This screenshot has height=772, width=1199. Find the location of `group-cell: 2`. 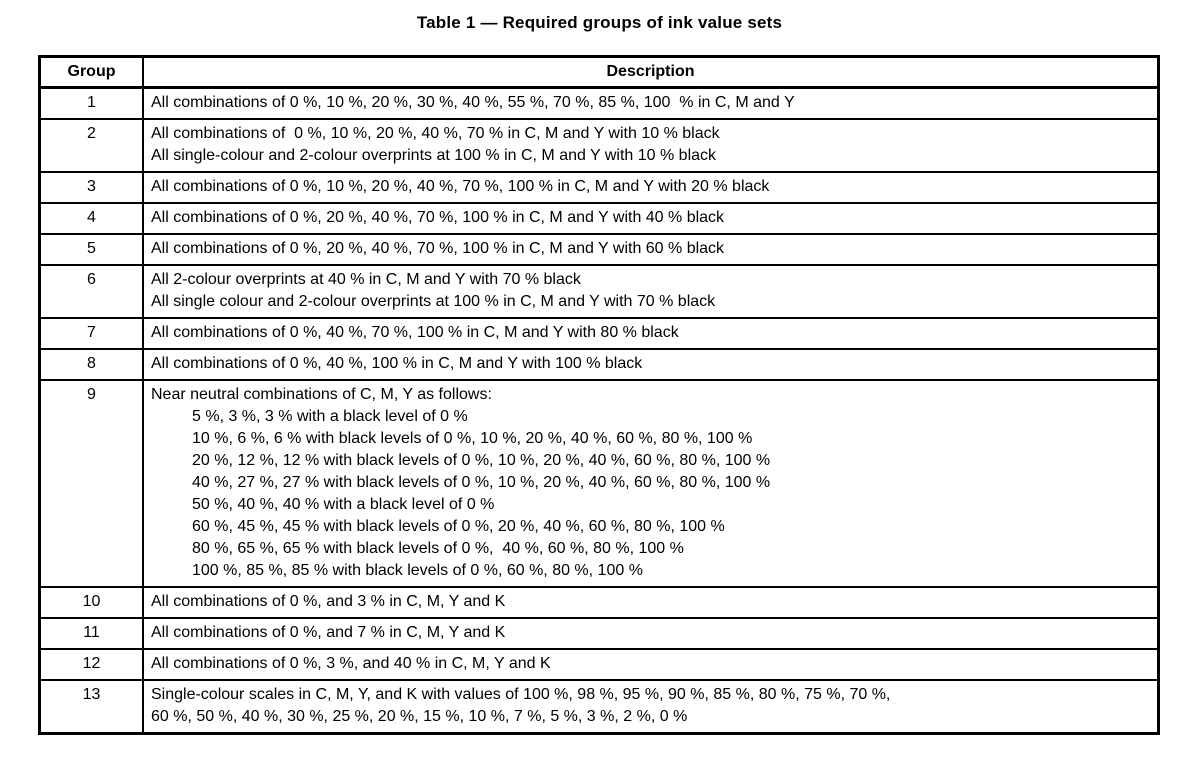

group-cell: 2 is located at coordinates (91, 145).